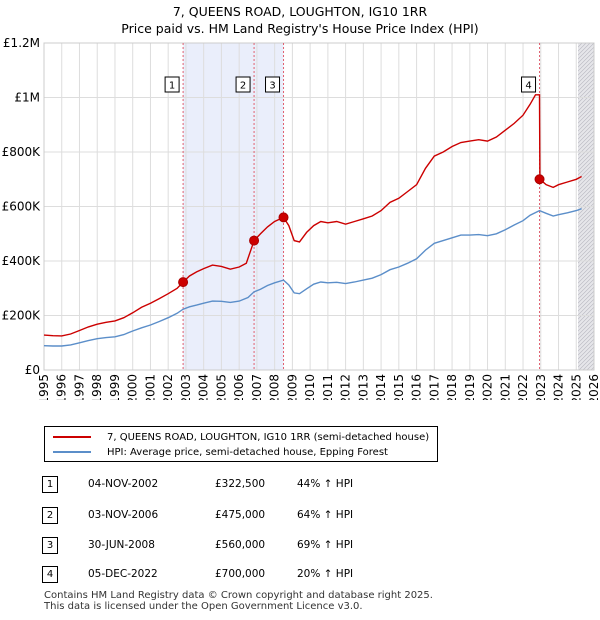  Describe the element at coordinates (363, 387) in the screenshot. I see `x-tick-label: 2013` at that location.